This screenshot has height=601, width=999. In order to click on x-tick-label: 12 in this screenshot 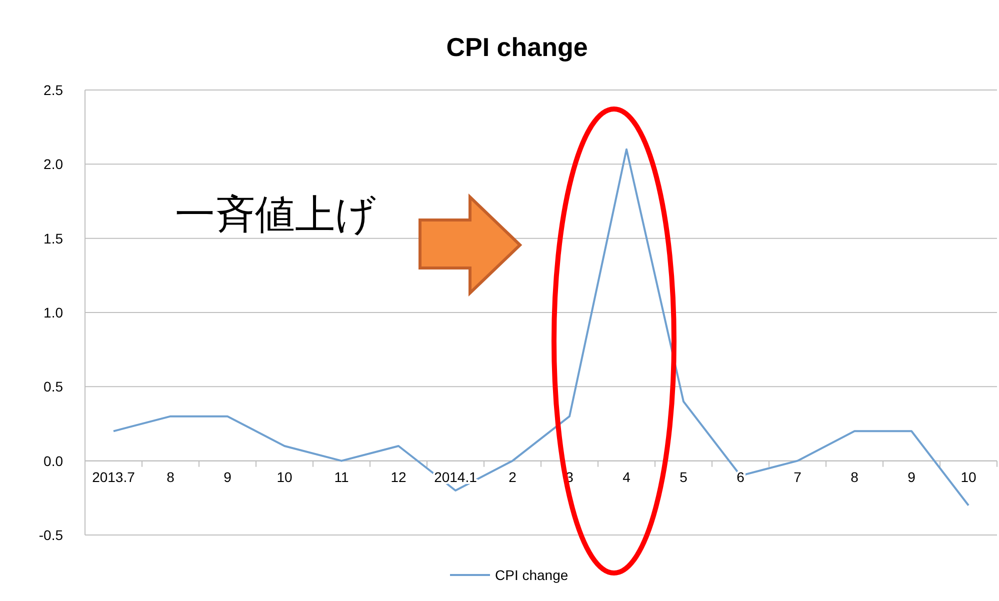, I will do `click(398, 476)`.